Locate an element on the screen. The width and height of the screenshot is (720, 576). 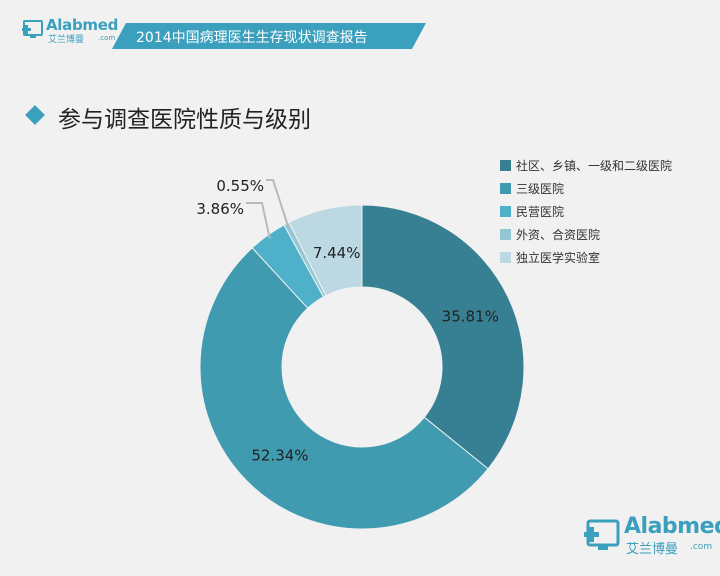
brand-name-cn: 艾兰博曼 is located at coordinates (66, 40).